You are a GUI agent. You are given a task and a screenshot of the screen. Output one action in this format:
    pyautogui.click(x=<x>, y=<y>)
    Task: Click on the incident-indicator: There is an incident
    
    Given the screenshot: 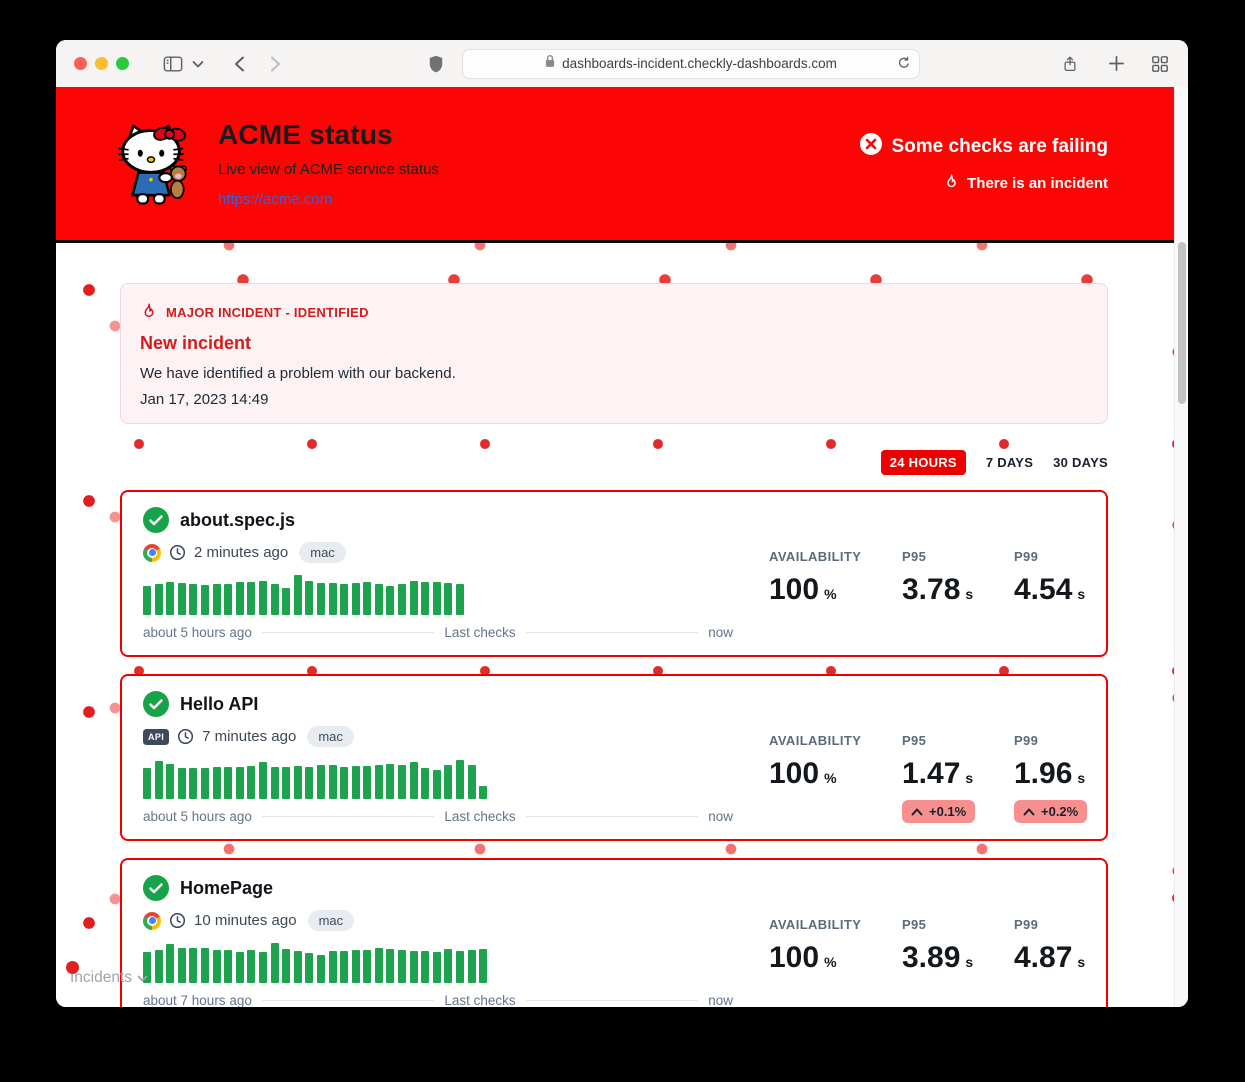 What is the action you would take?
    pyautogui.click(x=1037, y=183)
    